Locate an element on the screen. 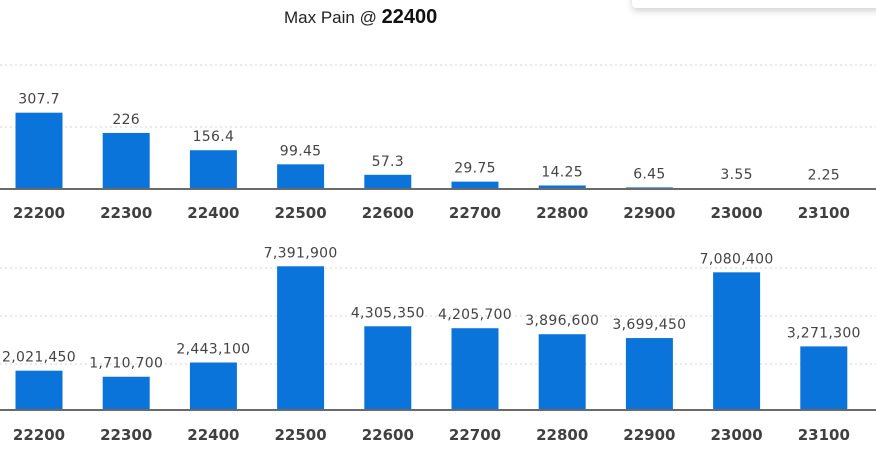 The width and height of the screenshot is (876, 449). oi-x-tick: 22700 is located at coordinates (475, 435).